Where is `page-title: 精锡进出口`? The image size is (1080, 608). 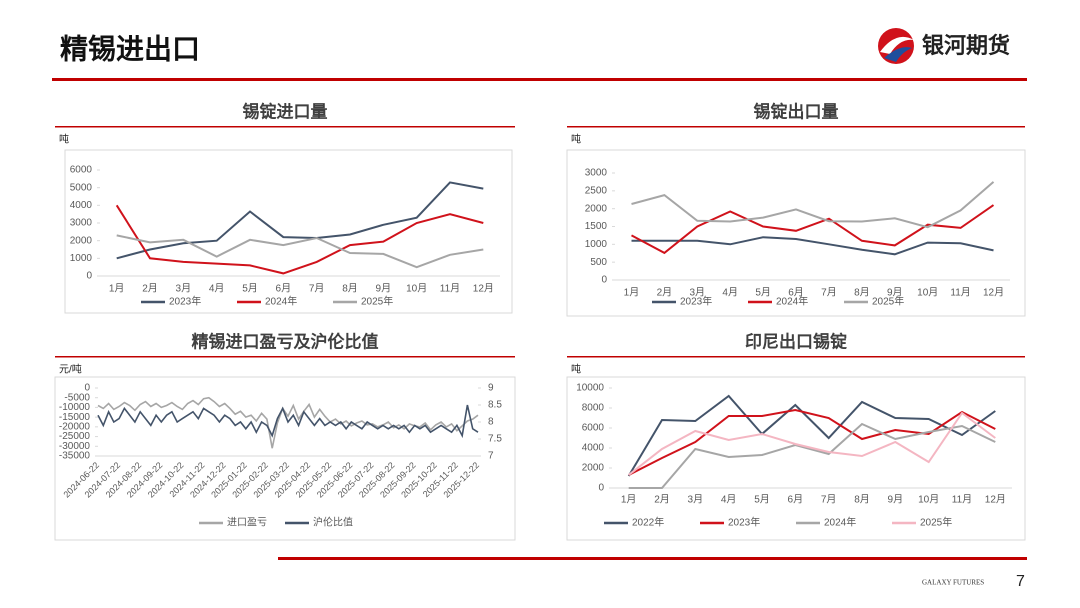 page-title: 精锡进出口 is located at coordinates (130, 48).